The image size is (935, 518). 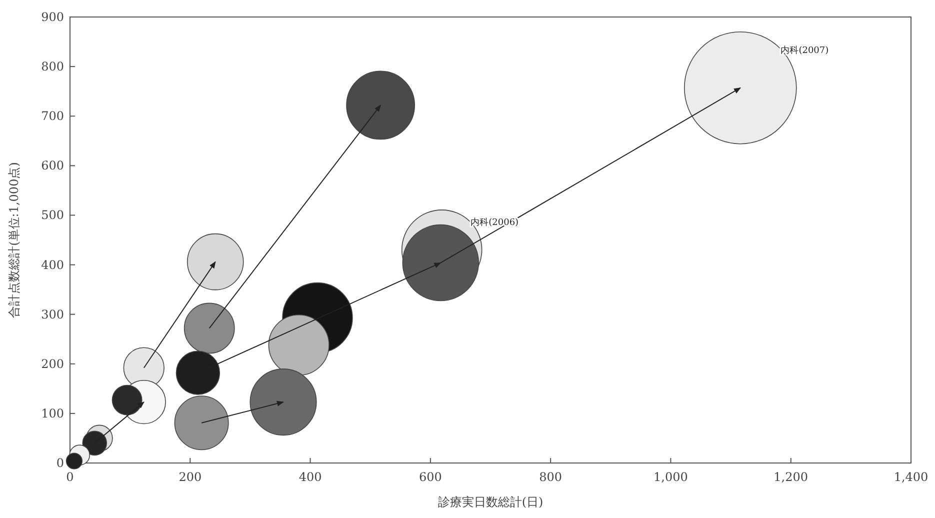 I want to click on y-tick-label: 200, so click(x=52, y=363).